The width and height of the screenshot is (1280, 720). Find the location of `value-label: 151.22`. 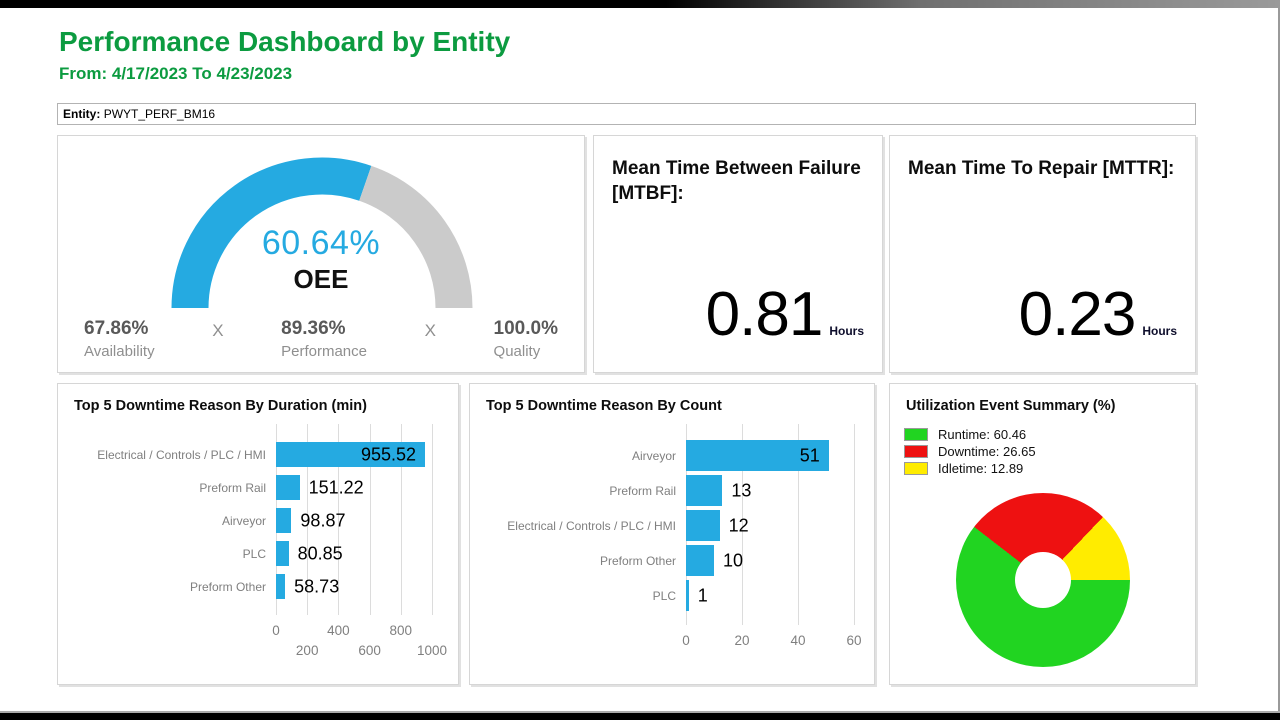

value-label: 151.22 is located at coordinates (336, 487).